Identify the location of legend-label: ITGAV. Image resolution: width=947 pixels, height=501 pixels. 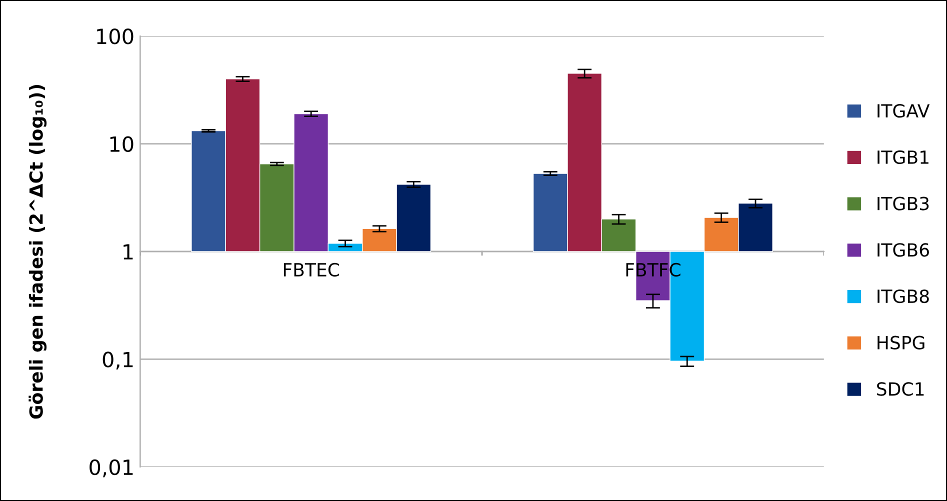
(904, 111).